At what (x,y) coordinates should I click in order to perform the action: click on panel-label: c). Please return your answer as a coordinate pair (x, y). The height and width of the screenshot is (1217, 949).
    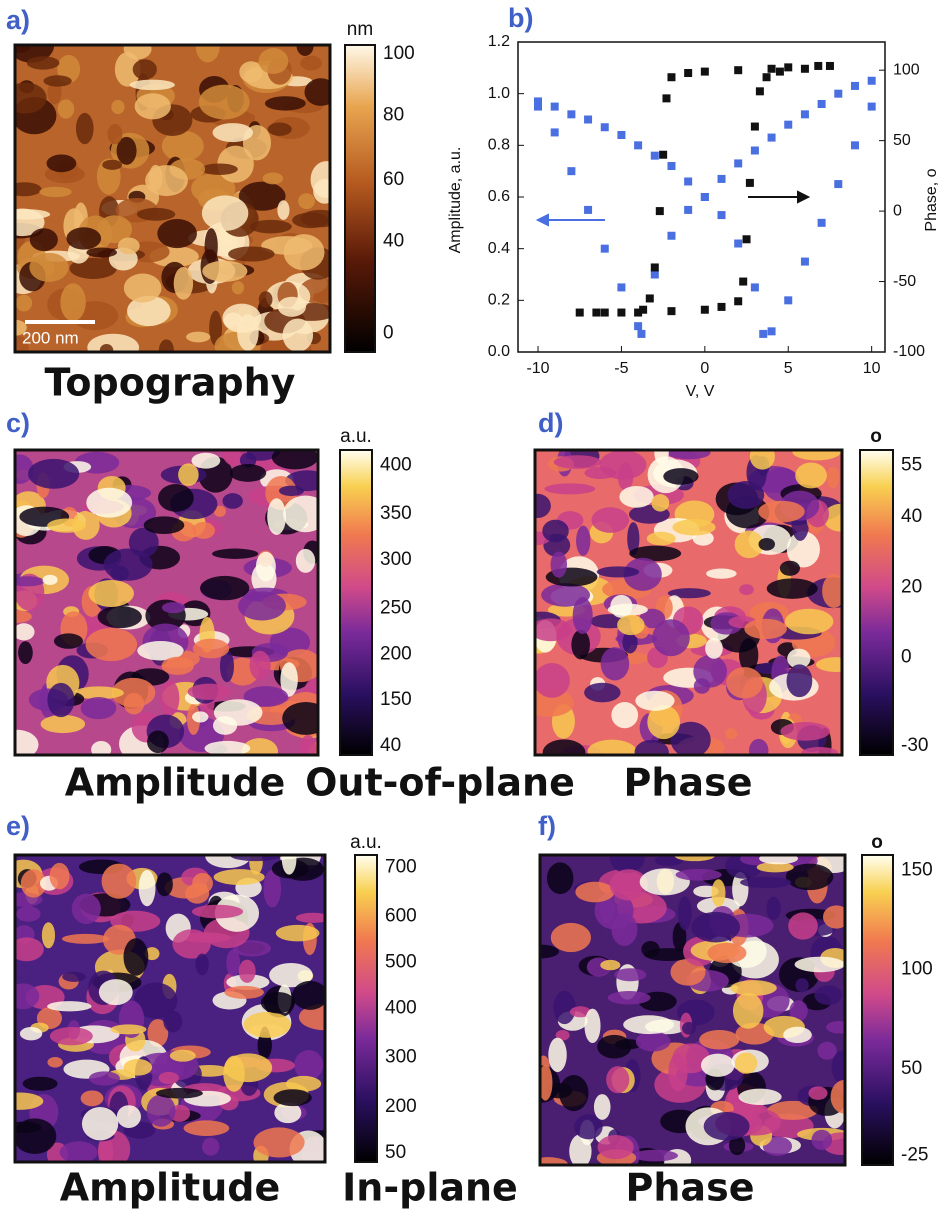
    Looking at the image, I should click on (18, 423).